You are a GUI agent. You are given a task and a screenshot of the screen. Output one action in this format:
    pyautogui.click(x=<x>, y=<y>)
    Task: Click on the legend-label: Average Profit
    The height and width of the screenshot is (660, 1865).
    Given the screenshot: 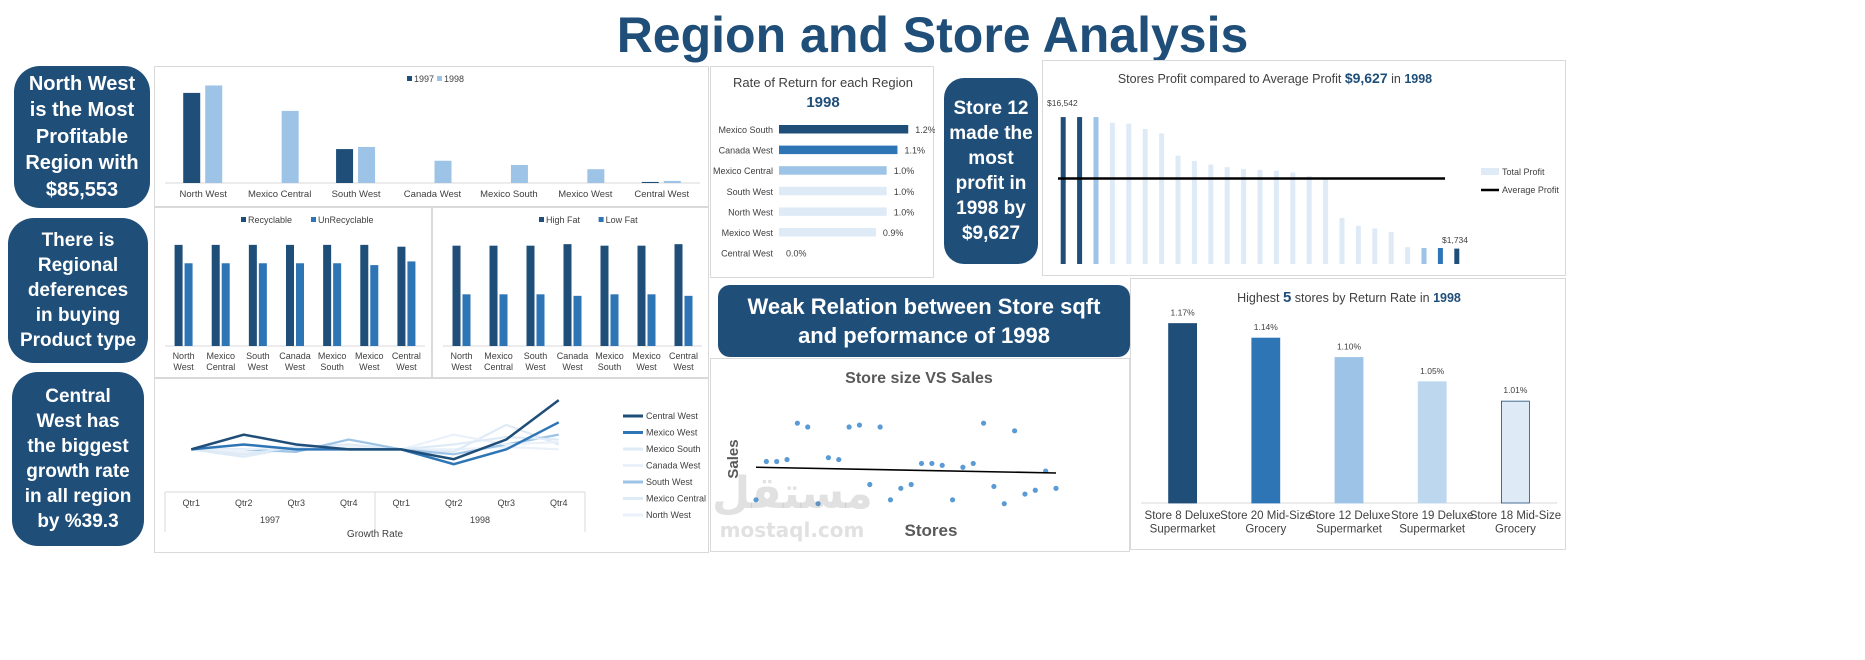 What is the action you would take?
    pyautogui.click(x=1530, y=190)
    